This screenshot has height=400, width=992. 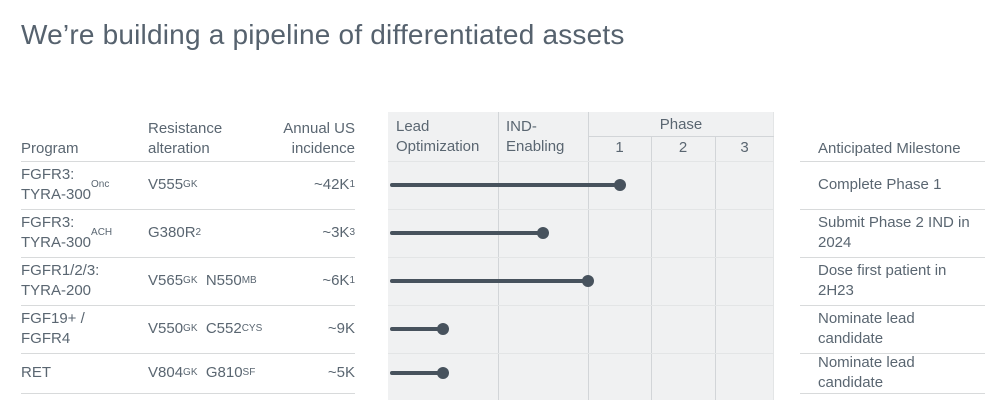 What do you see at coordinates (67, 232) in the screenshot?
I see `program-cell: FGFR3: TYRA-300 ACH` at bounding box center [67, 232].